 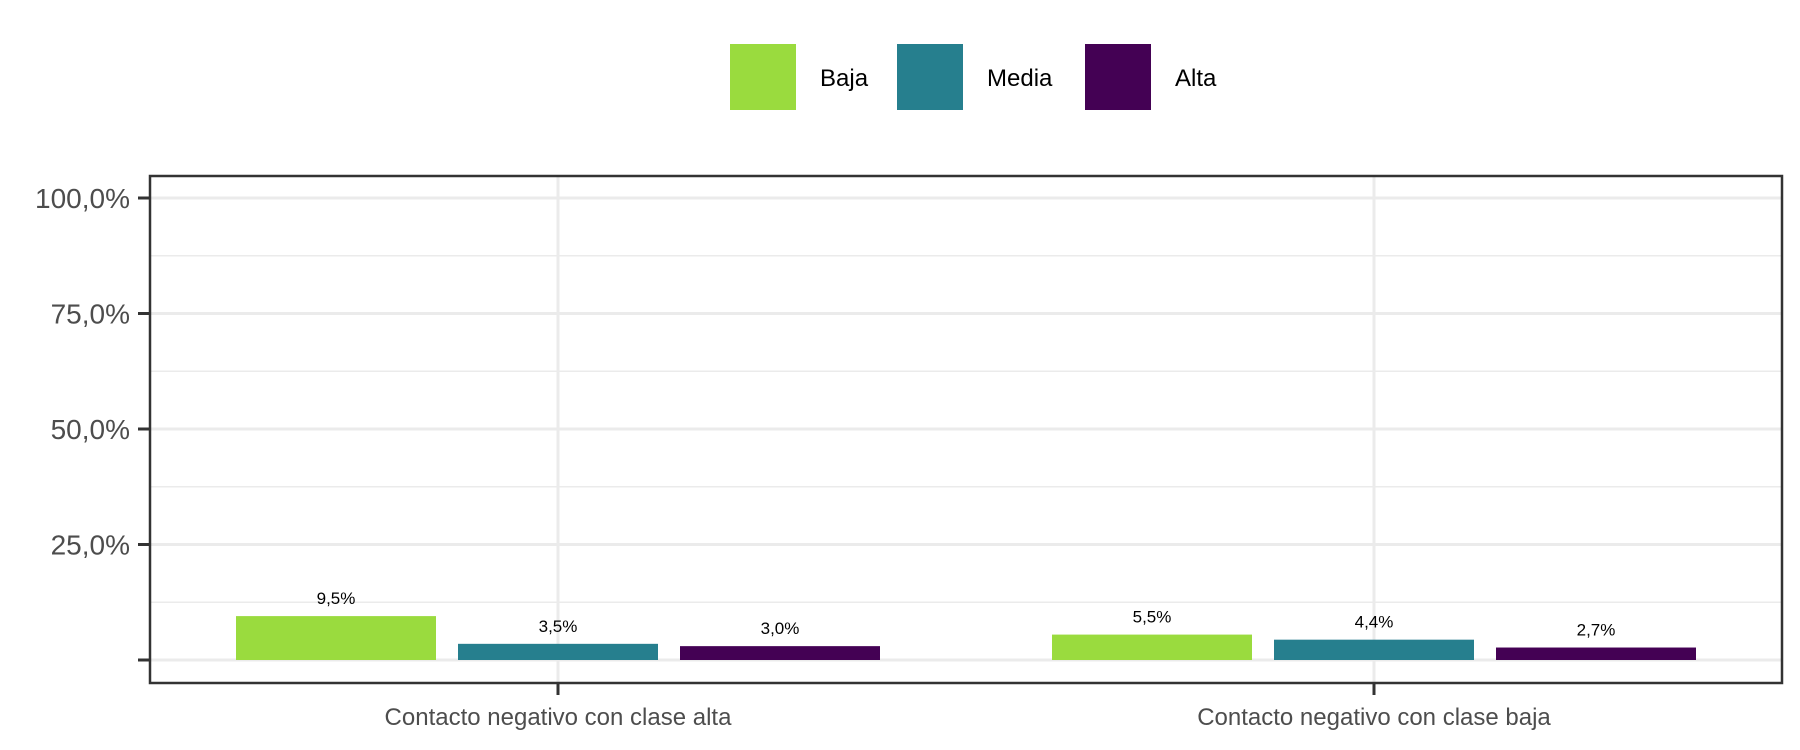 I want to click on y-tick-label: 50,0%, so click(x=90, y=429).